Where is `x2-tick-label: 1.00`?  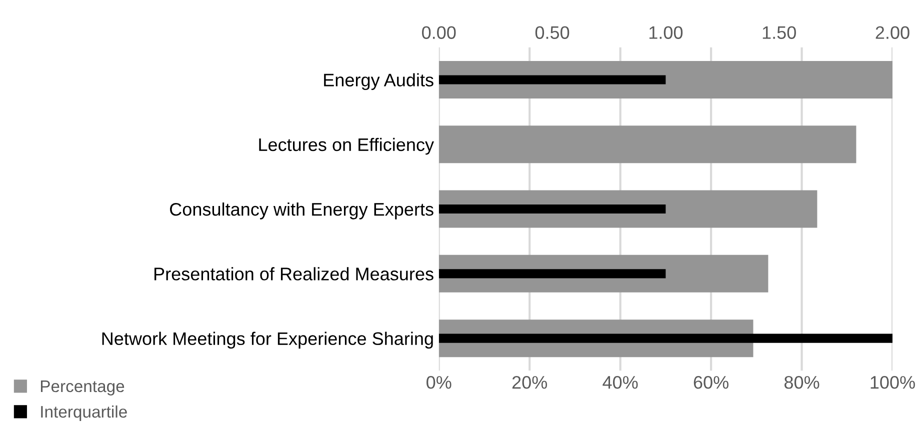
x2-tick-label: 1.00 is located at coordinates (666, 32).